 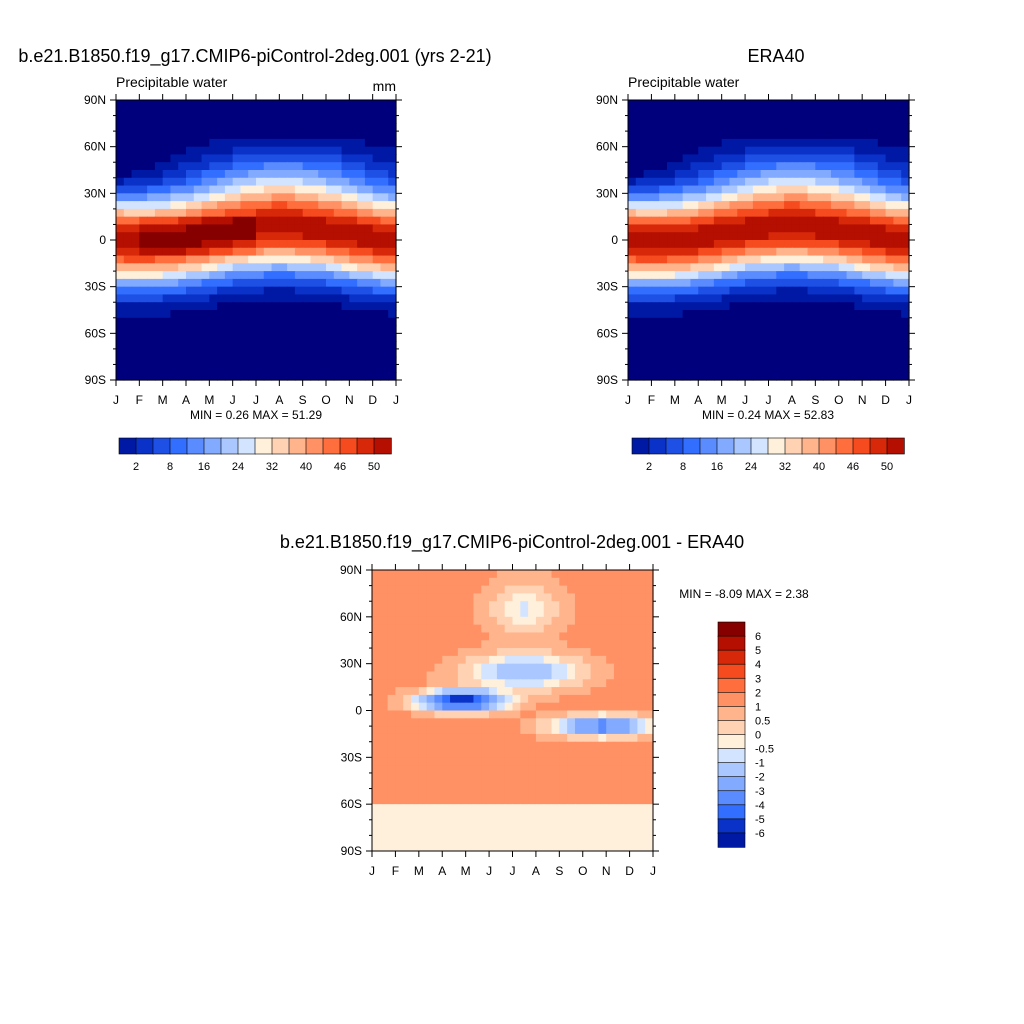 I want to click on panel-model-field, so click(x=256, y=240).